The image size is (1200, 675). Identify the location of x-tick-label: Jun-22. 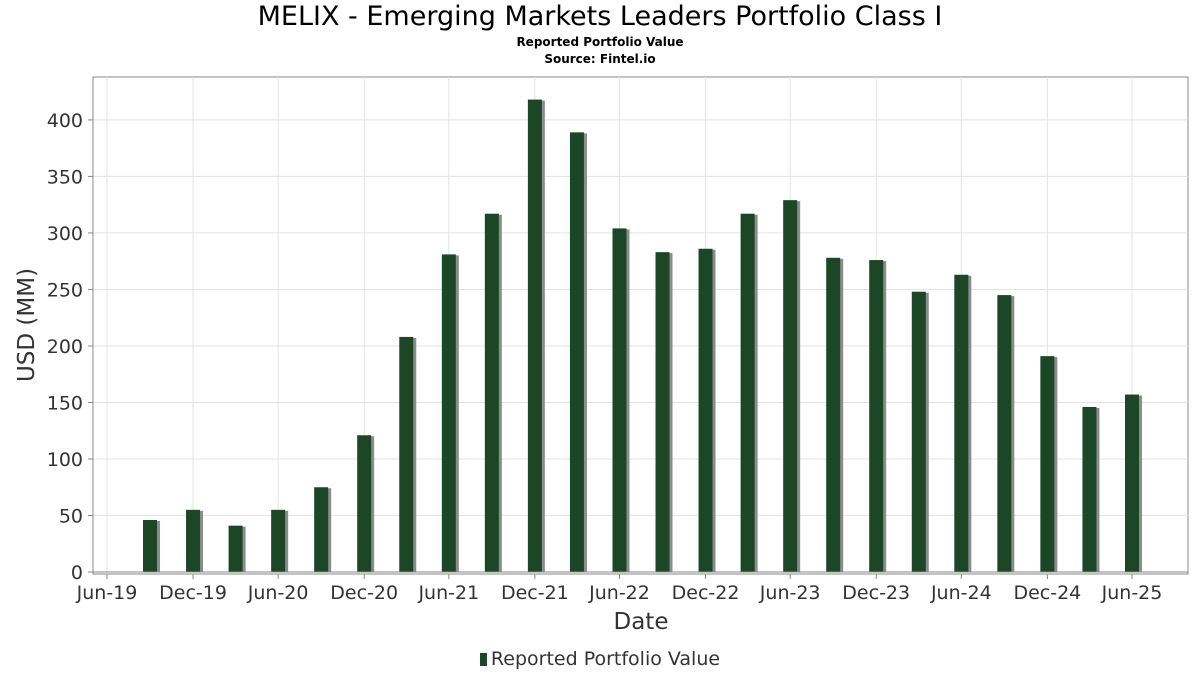
(619, 593).